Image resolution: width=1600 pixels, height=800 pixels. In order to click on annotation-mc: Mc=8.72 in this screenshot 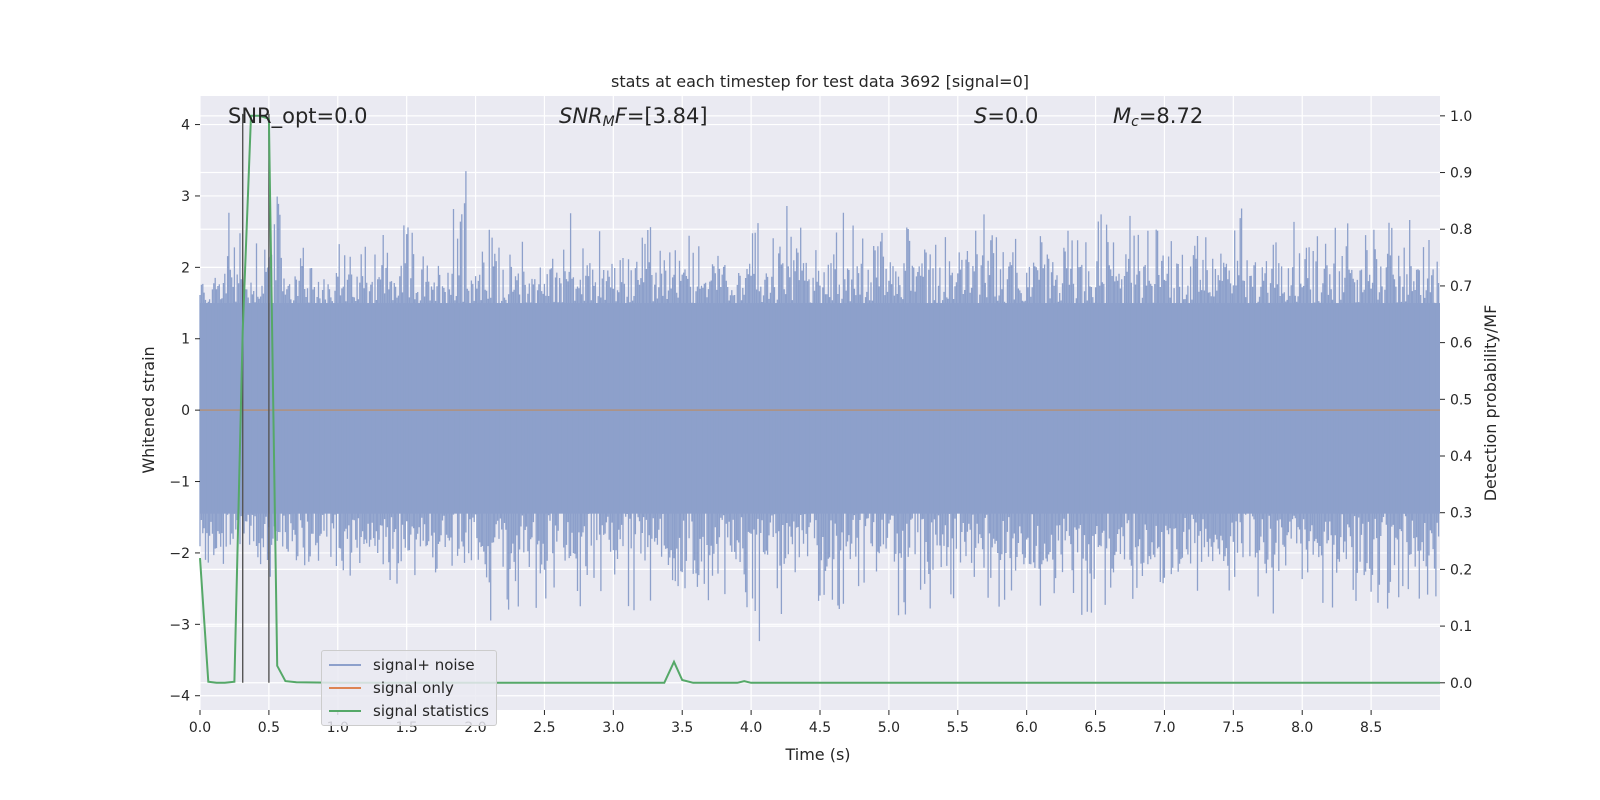, I will do `click(1158, 116)`.